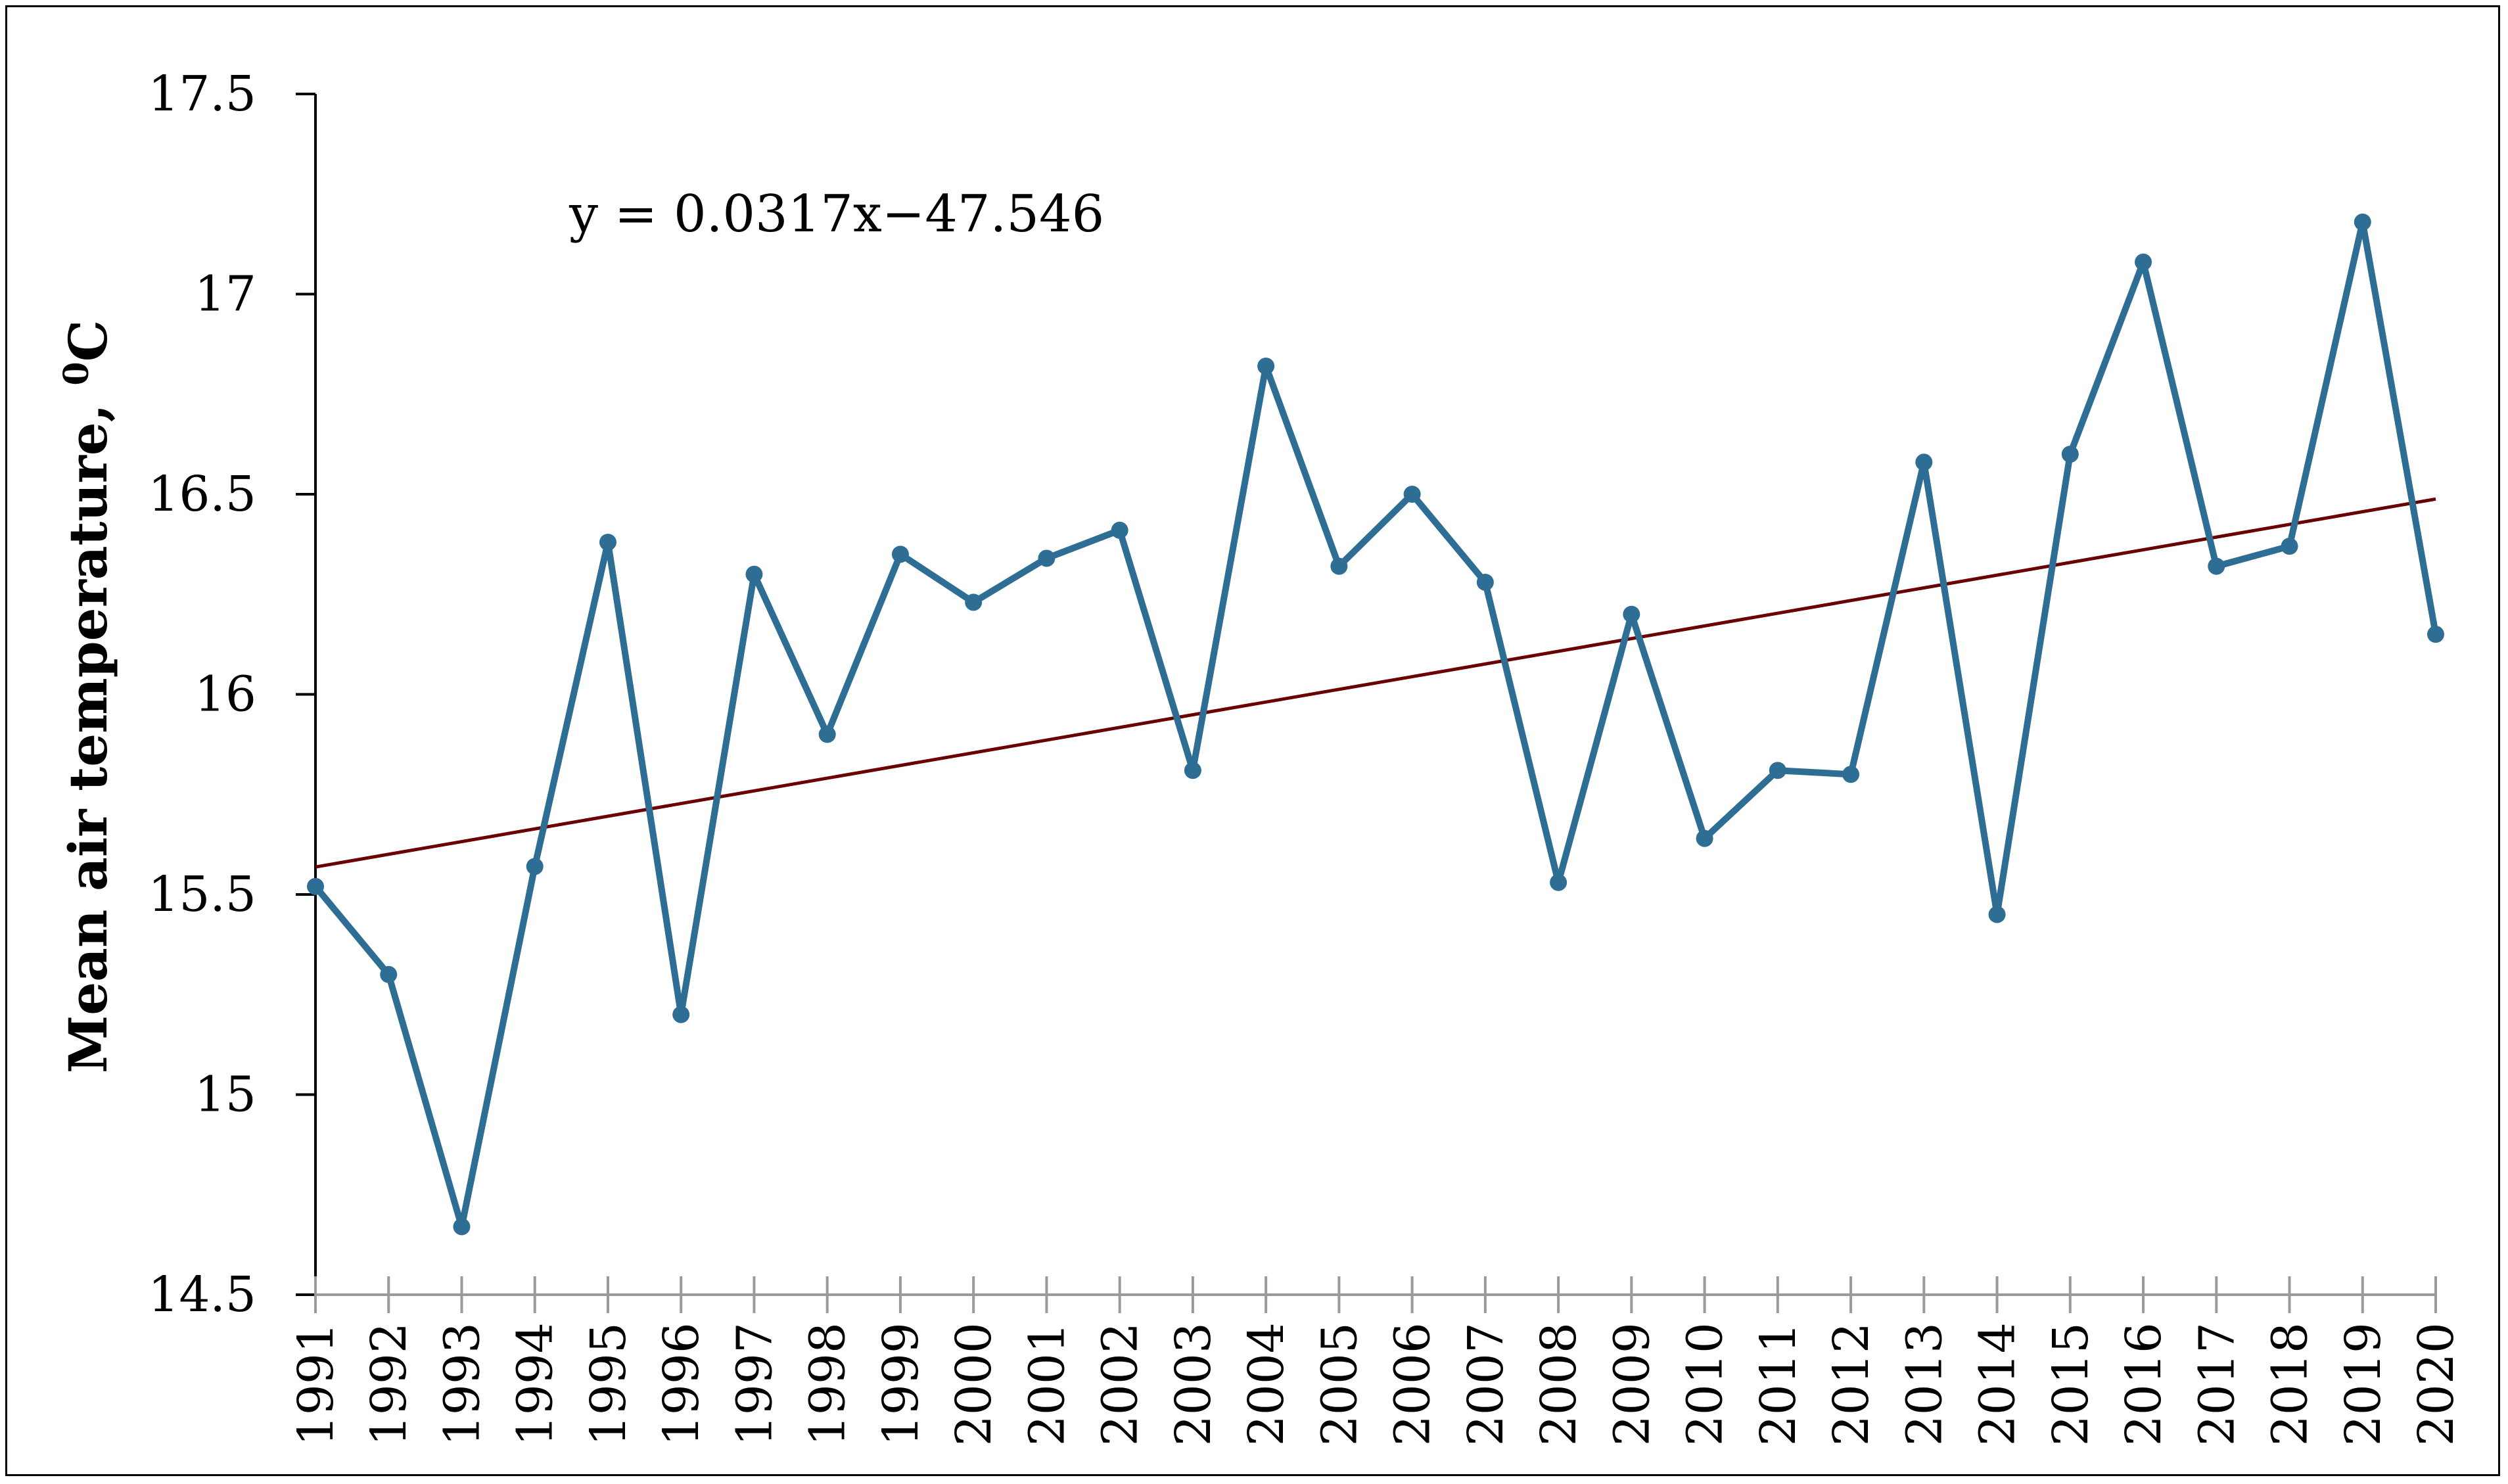 The height and width of the screenshot is (1484, 2508). I want to click on x-tick-label: 2005, so click(1339, 1384).